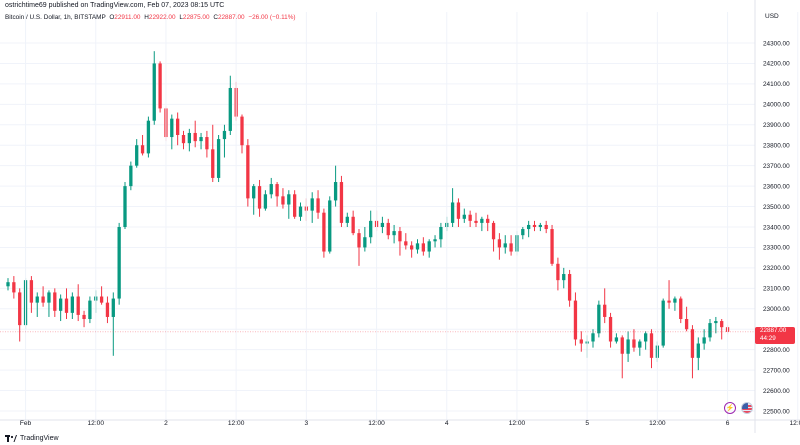  I want to click on lightning-icon: ⚡, so click(730, 408).